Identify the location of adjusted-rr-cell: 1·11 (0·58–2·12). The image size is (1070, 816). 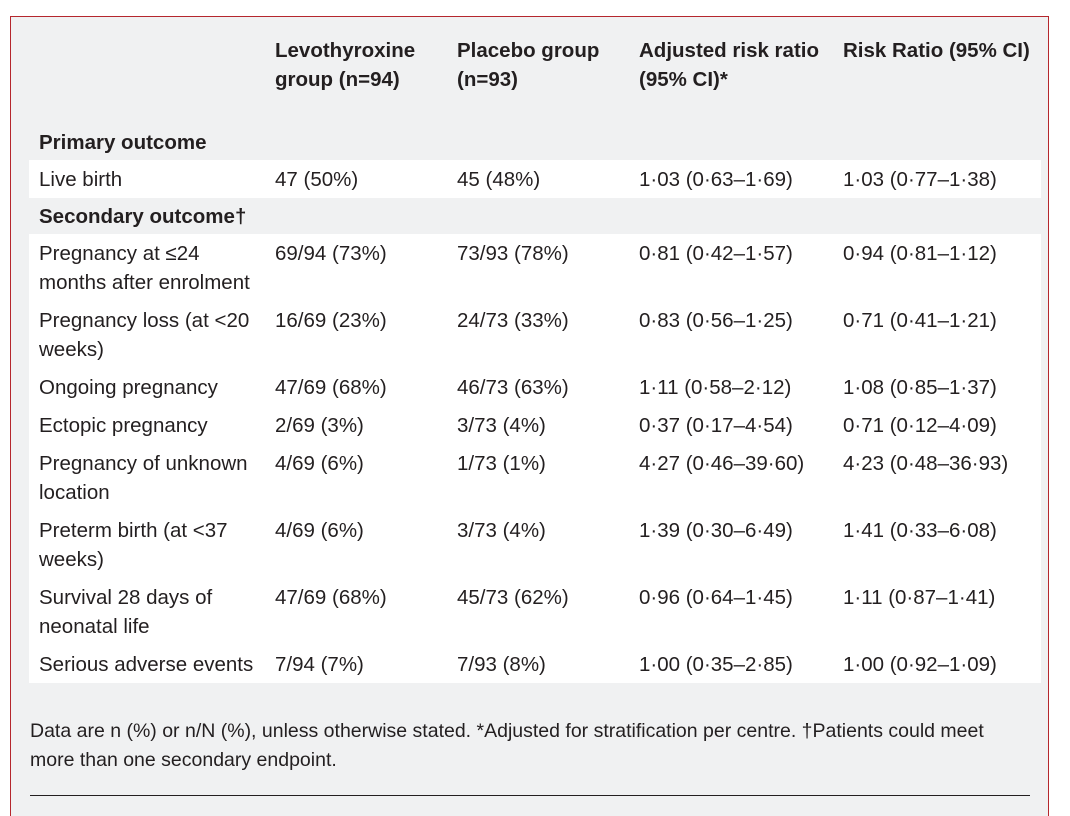
(731, 387).